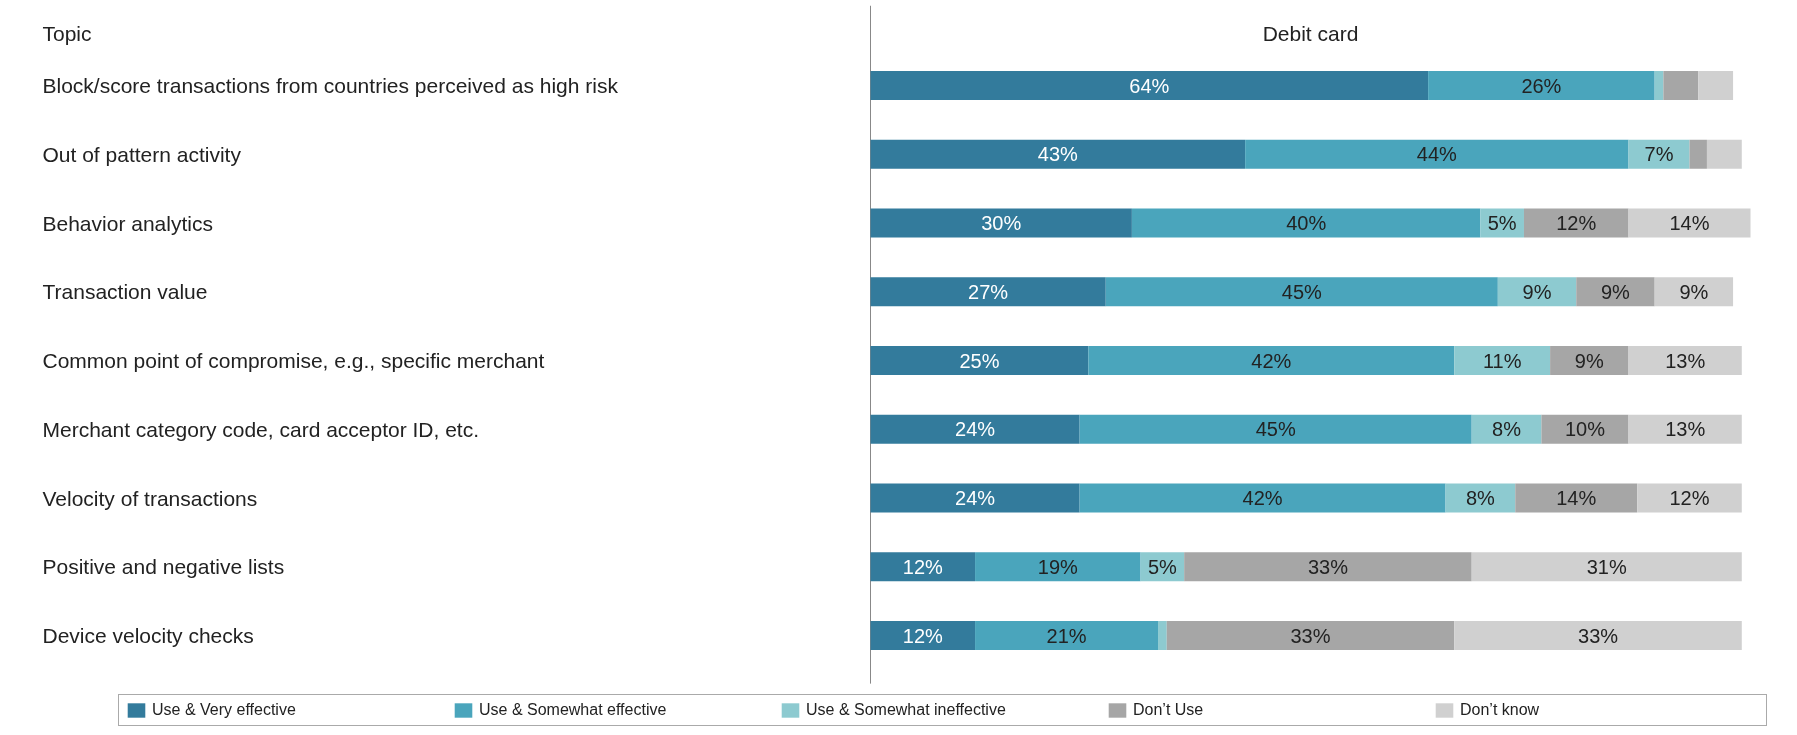  Describe the element at coordinates (330, 85) in the screenshot. I see `y-tick-label: Block/score transactions from countries perceived as high risk` at that location.